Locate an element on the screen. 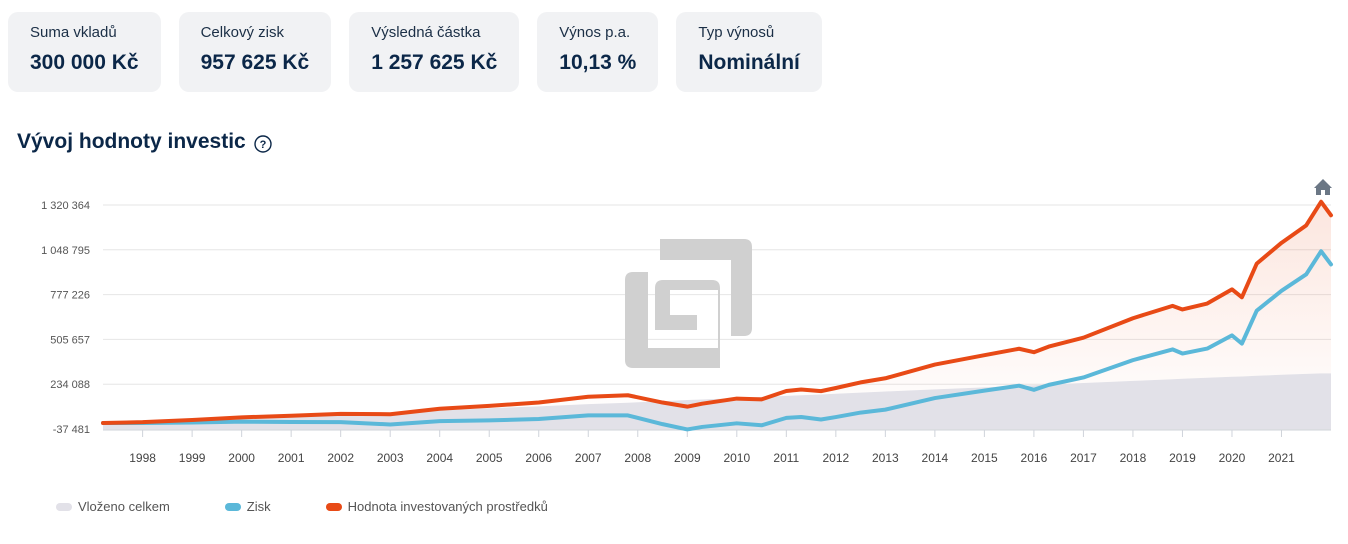  stat-card-yield: Výnos p.a. 10,13 % is located at coordinates (598, 52).